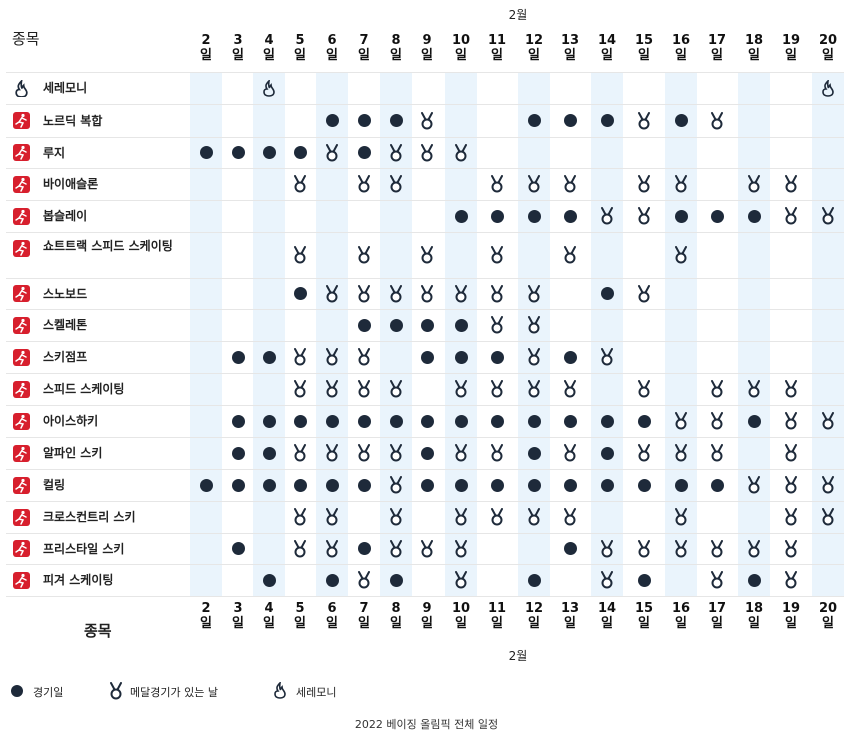 This screenshot has width=853, height=736. Describe the element at coordinates (54, 485) in the screenshot. I see `sport-name: 컬링` at that location.